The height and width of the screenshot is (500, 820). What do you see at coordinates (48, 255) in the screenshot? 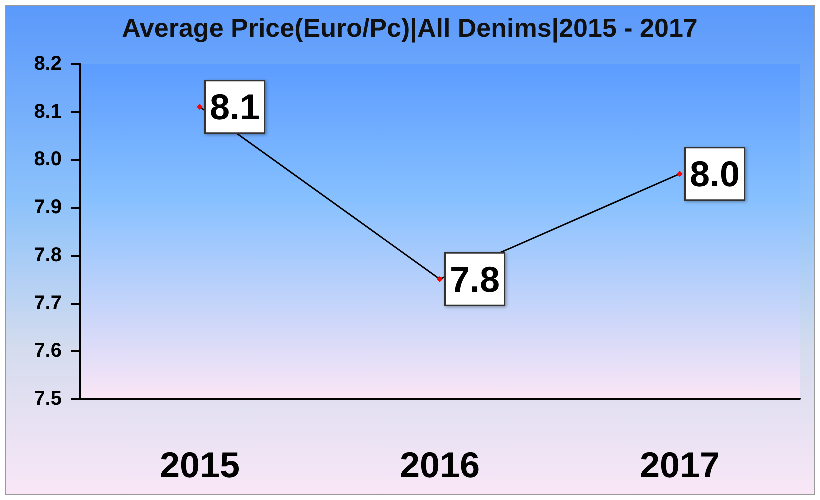
I see `y-tick-label: 7.8` at bounding box center [48, 255].